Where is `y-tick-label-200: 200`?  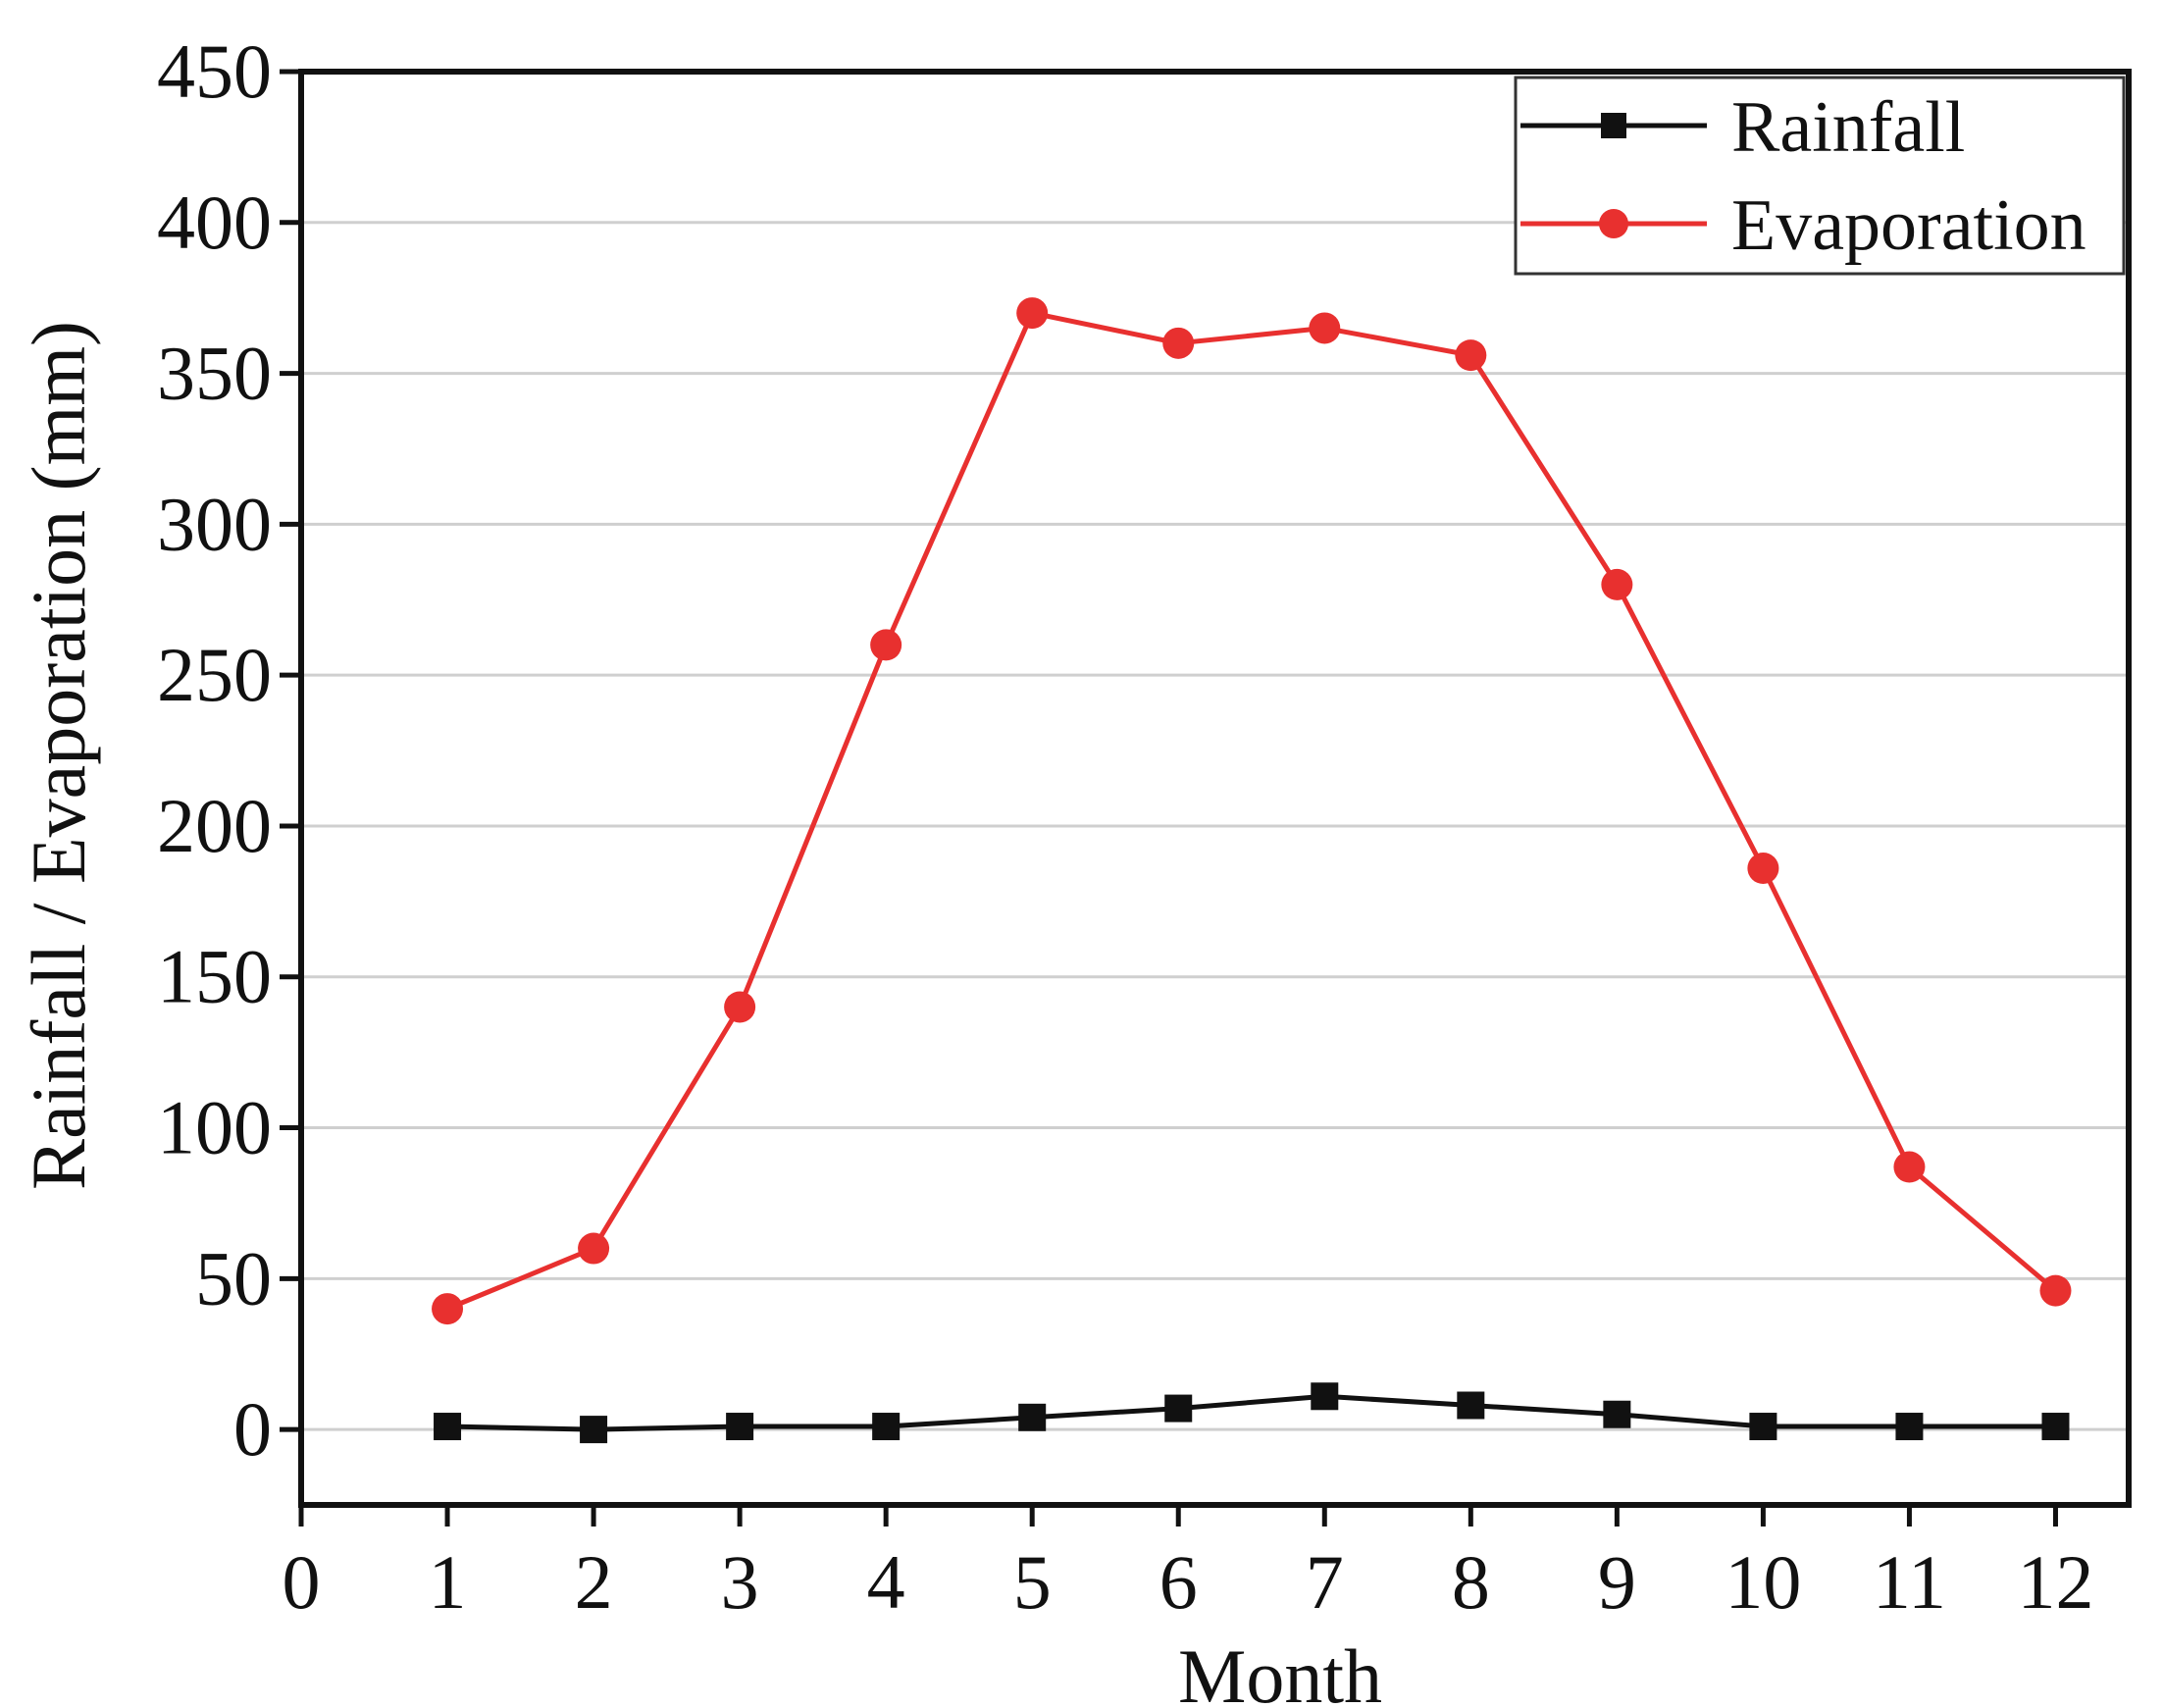
y-tick-label-200: 200 is located at coordinates (214, 826).